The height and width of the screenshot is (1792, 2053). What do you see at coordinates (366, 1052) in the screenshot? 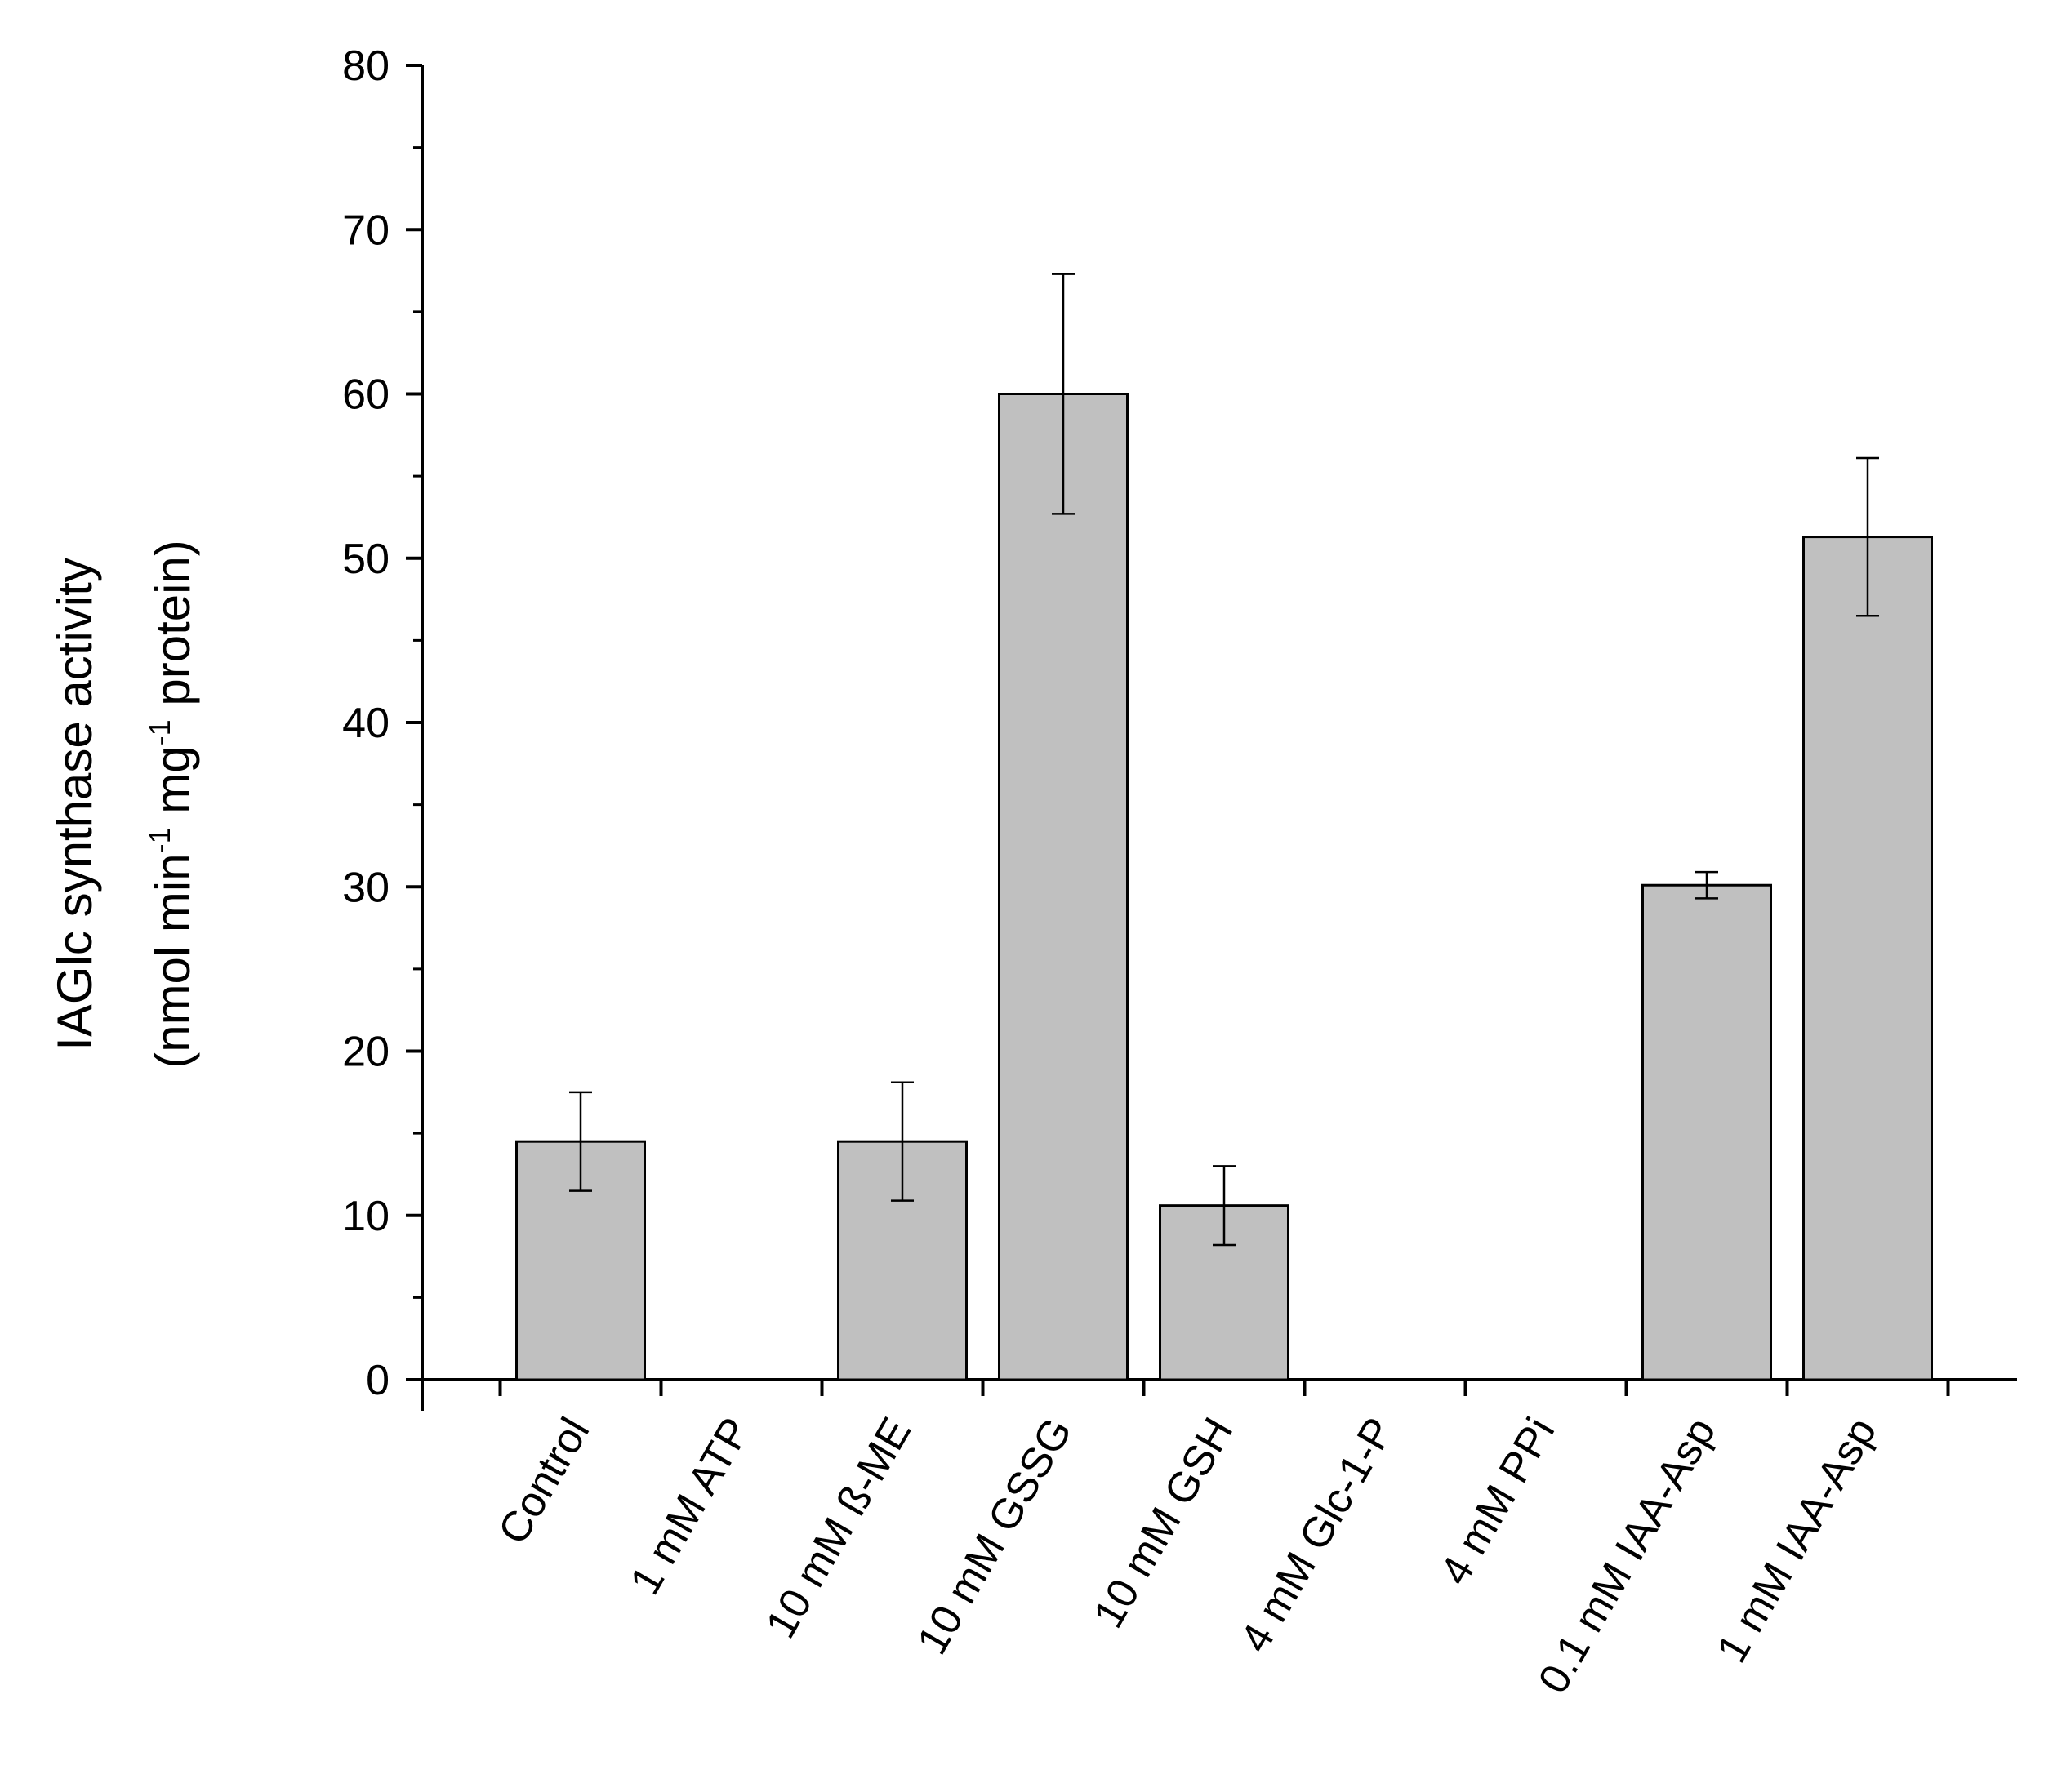
I see `y-tick-label: 20` at bounding box center [366, 1052].